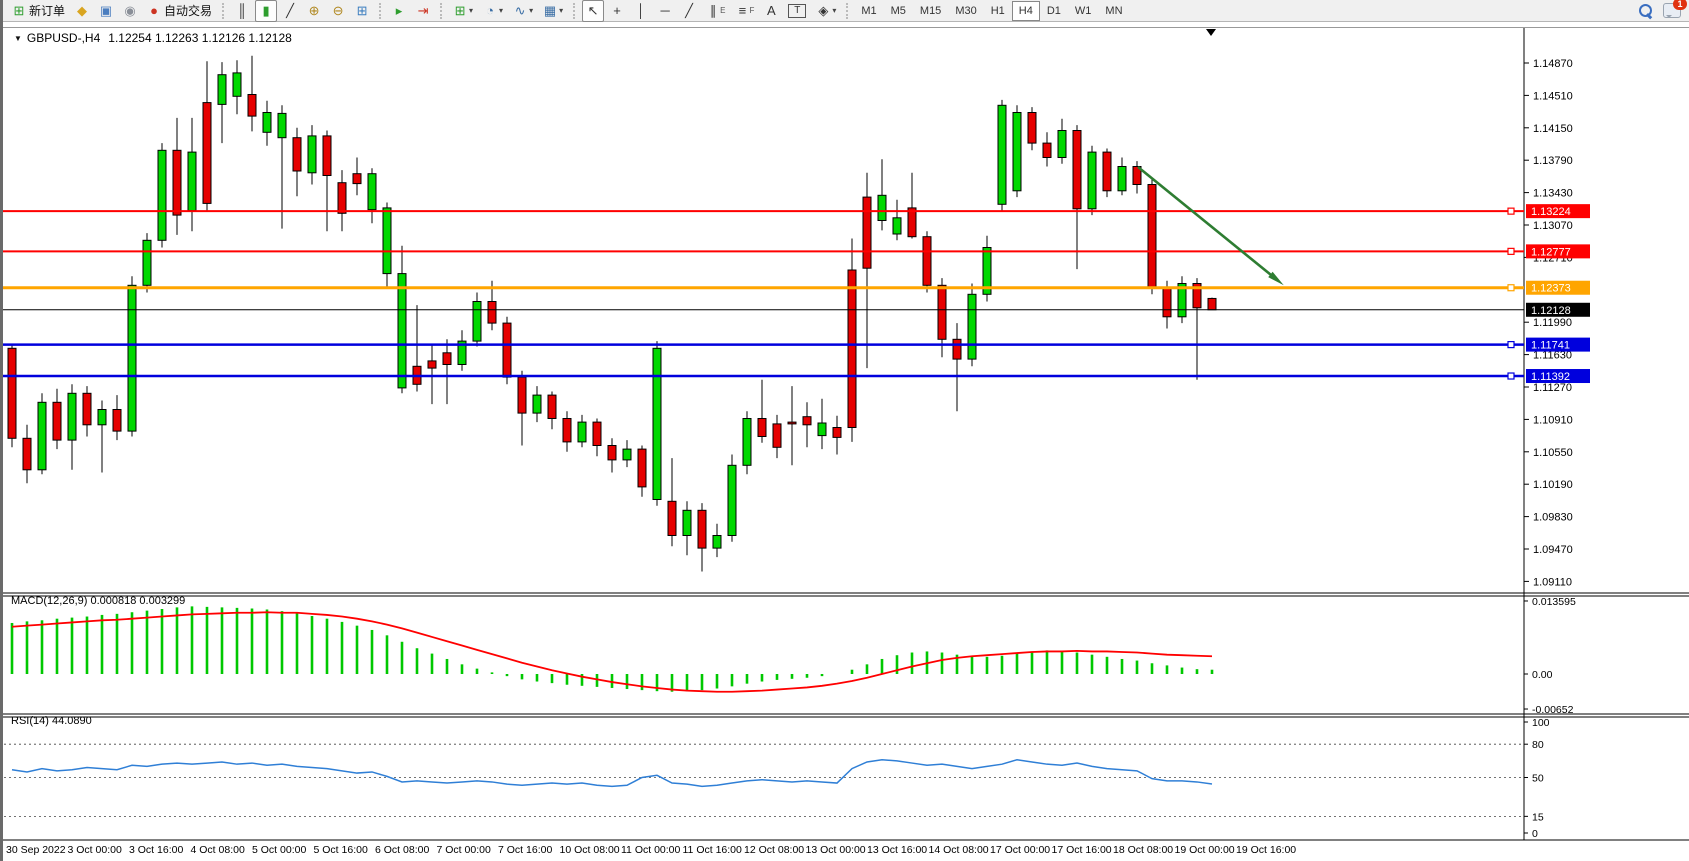  I want to click on cursor-button: ↖, so click(593, 11).